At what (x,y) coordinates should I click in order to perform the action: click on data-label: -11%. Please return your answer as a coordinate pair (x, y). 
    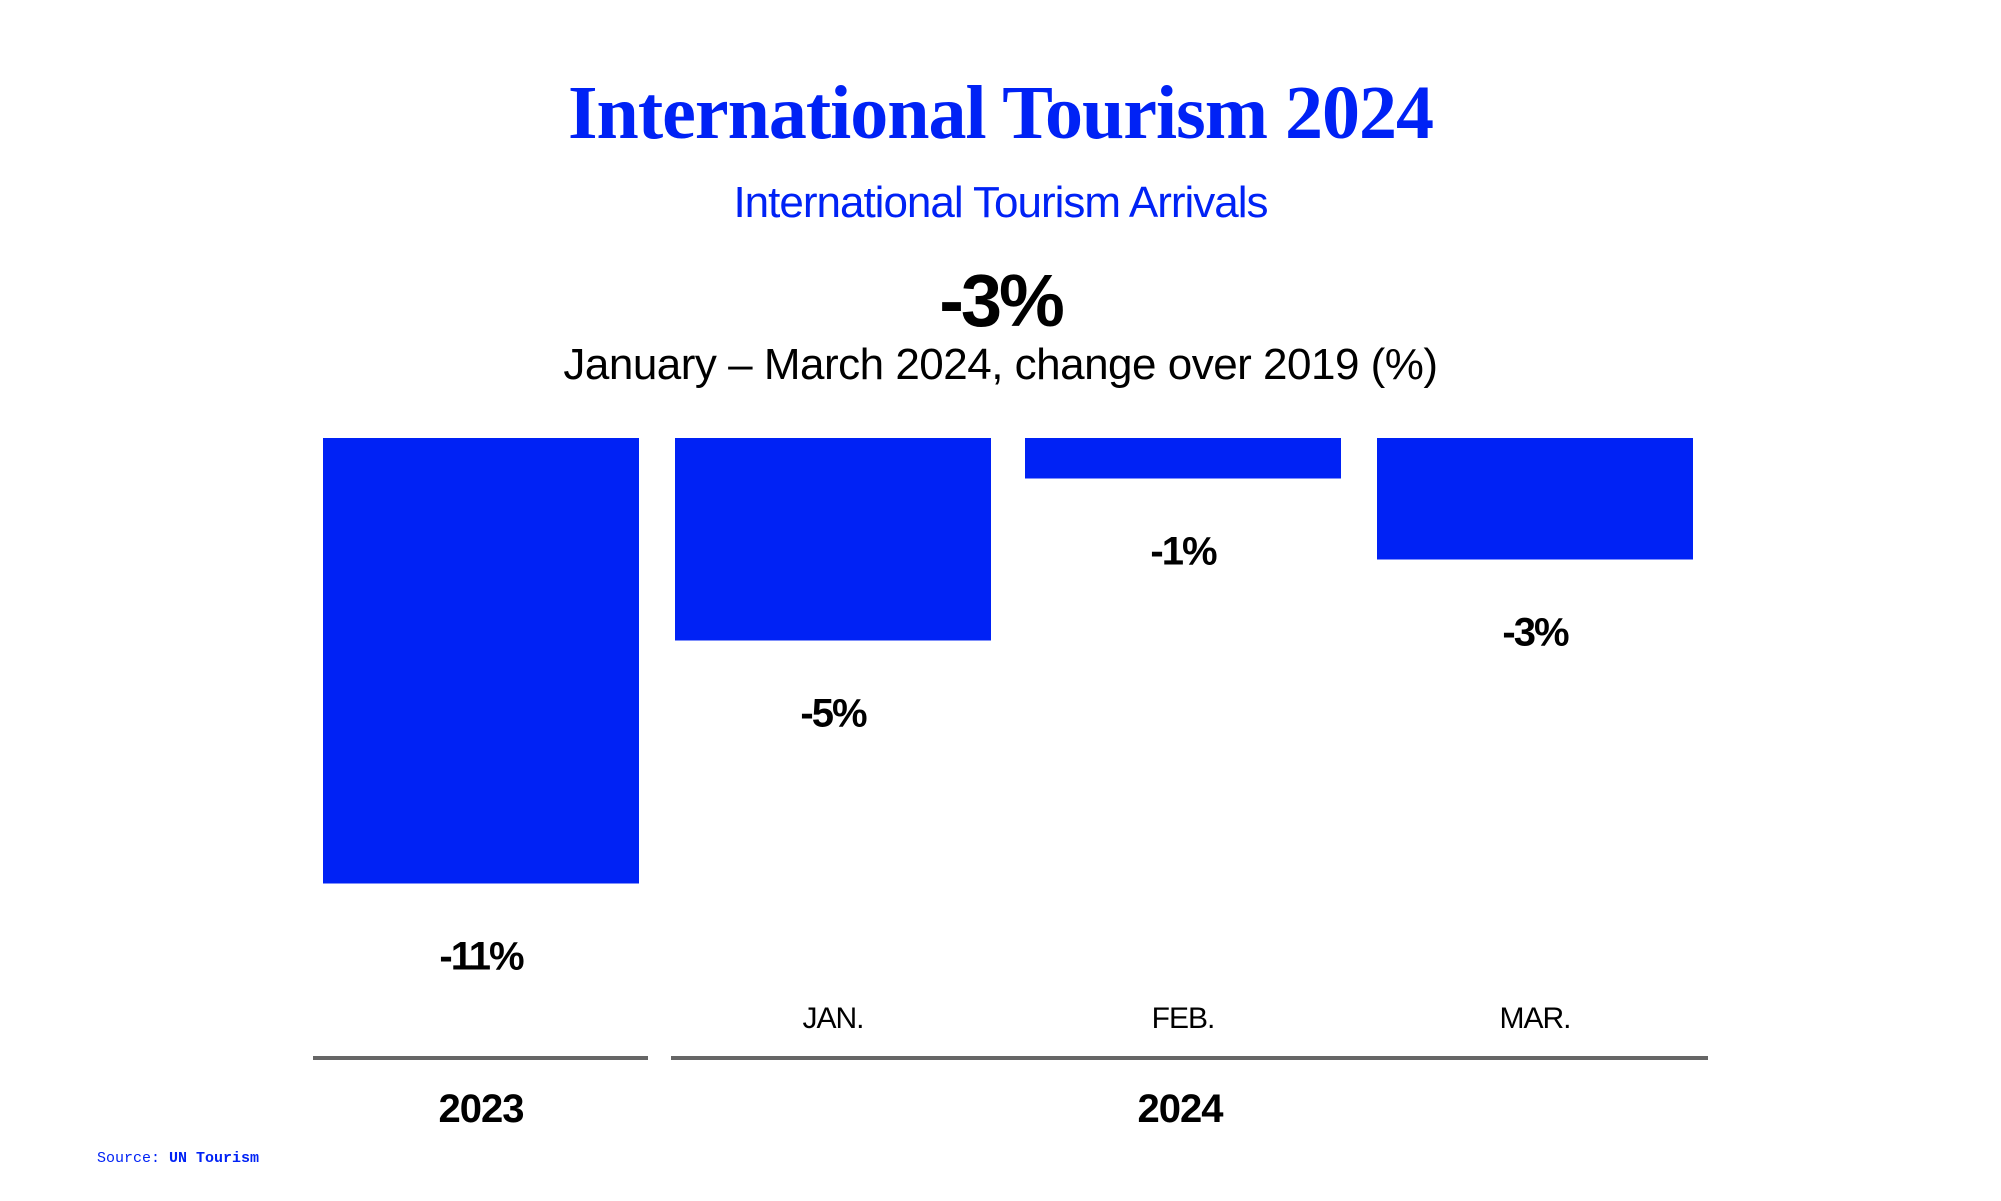
    Looking at the image, I should click on (481, 957).